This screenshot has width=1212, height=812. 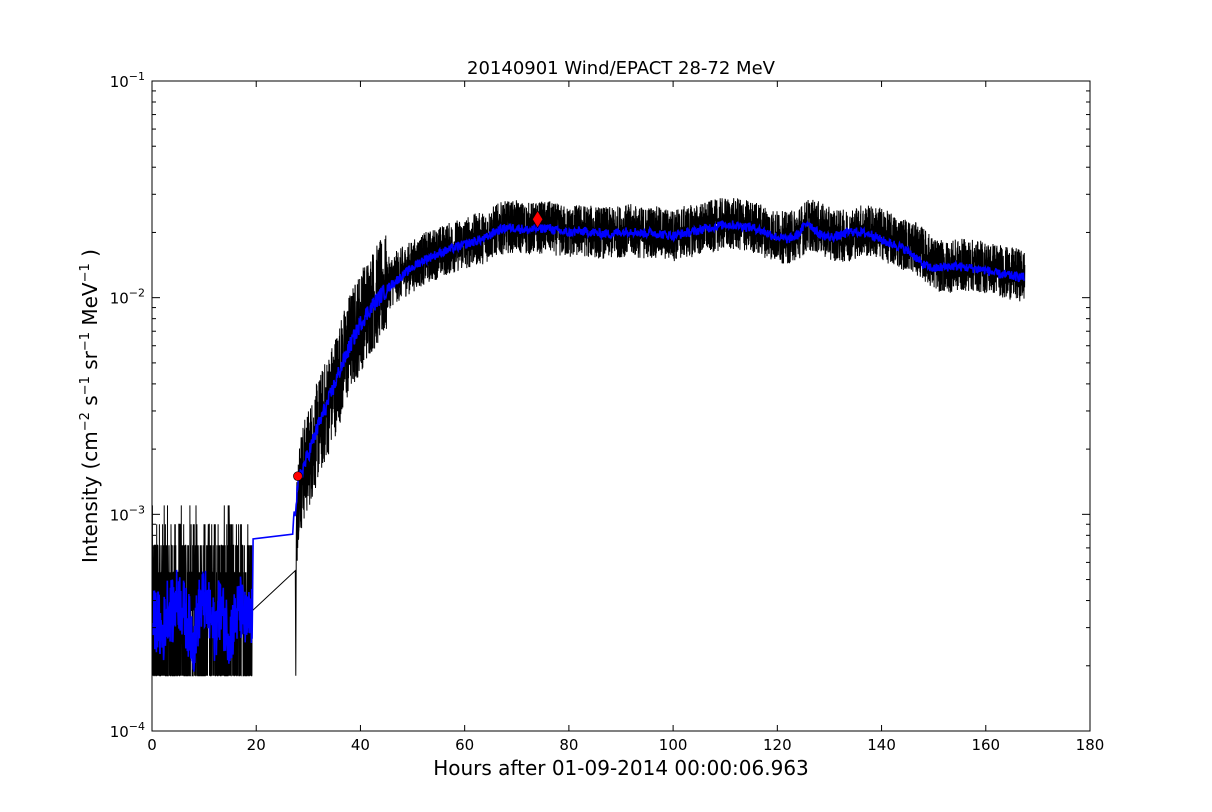 I want to click on x-axis-label: Hours after 01-09-2014 00:00:06.963, so click(x=621, y=768).